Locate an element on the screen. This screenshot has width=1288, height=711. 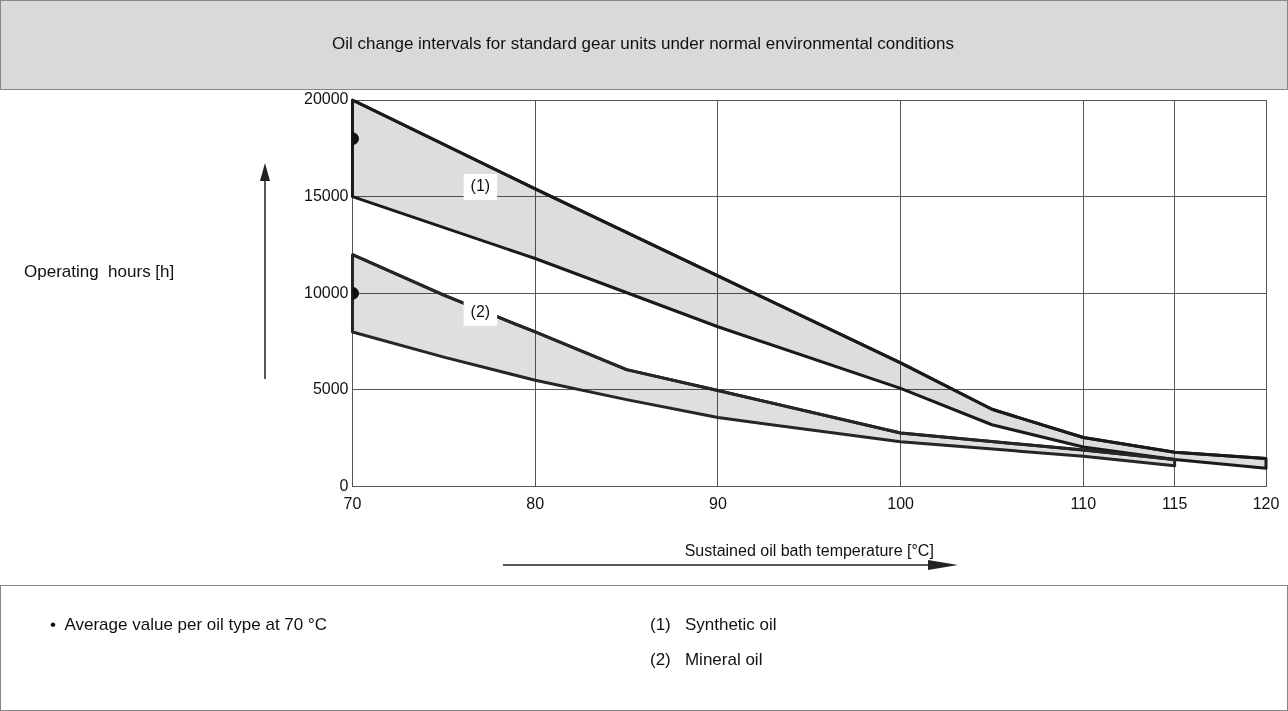
text: (1) Synthetic oil is located at coordinates (713, 625).